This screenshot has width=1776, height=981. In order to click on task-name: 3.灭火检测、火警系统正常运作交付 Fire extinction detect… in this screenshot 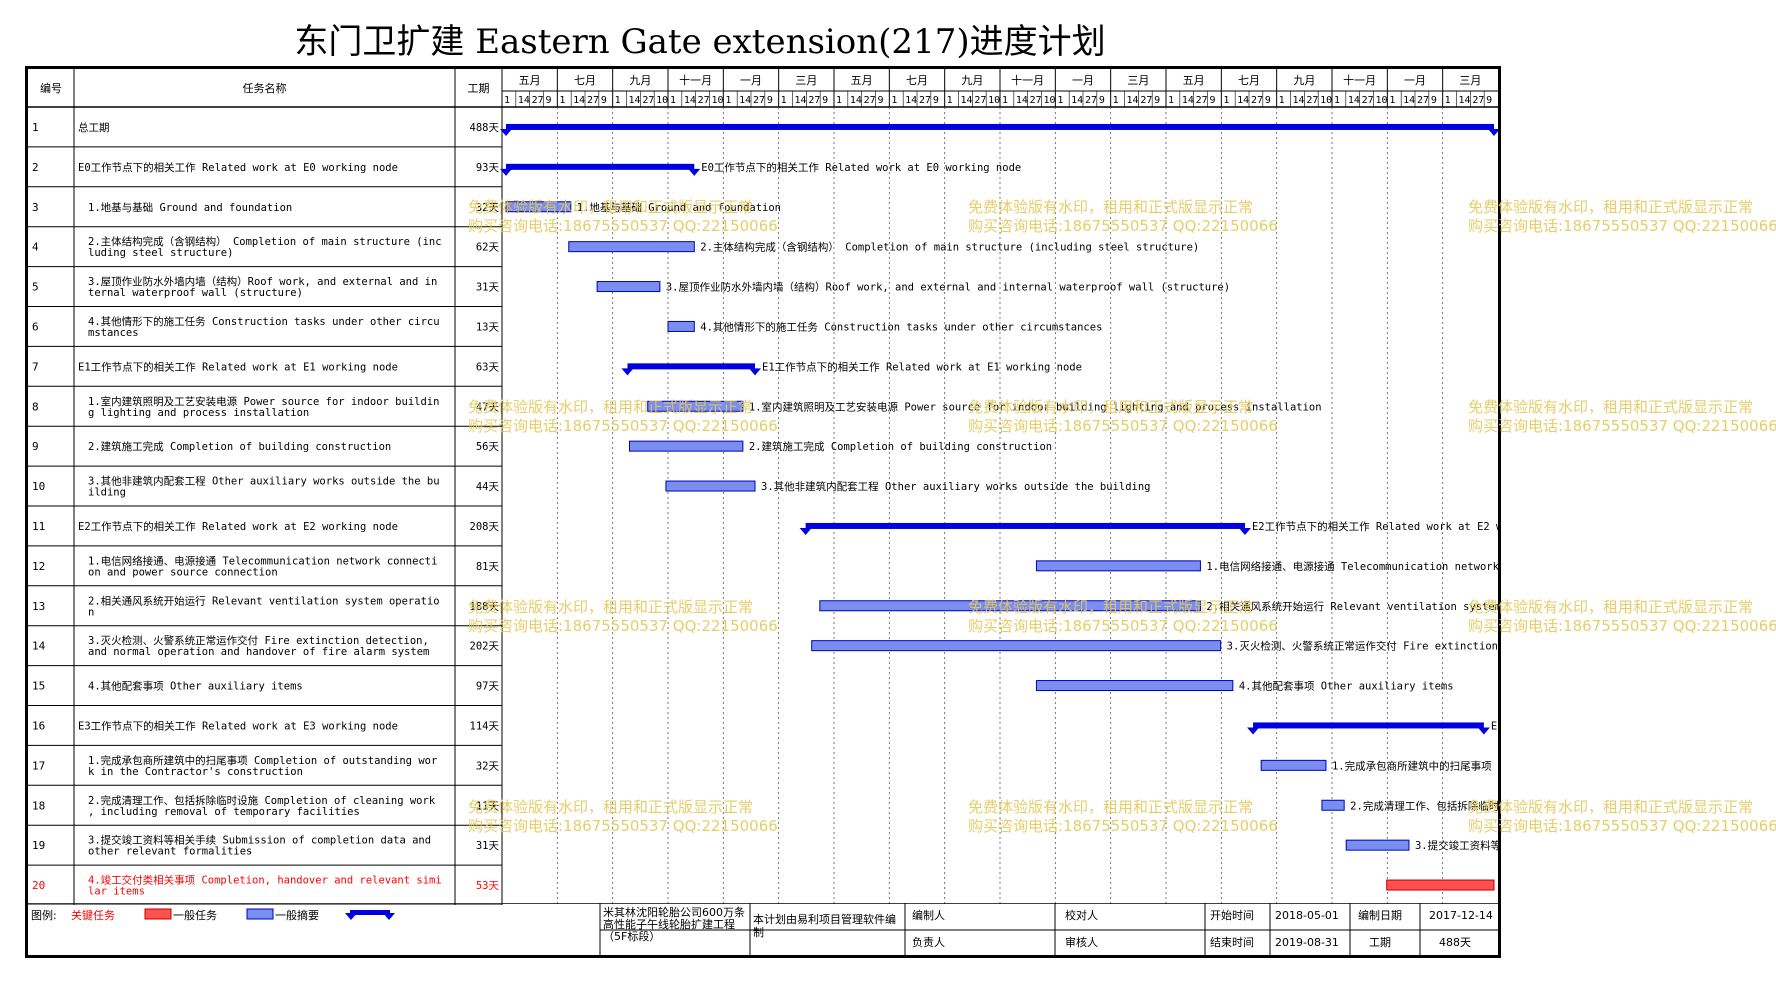, I will do `click(258, 640)`.